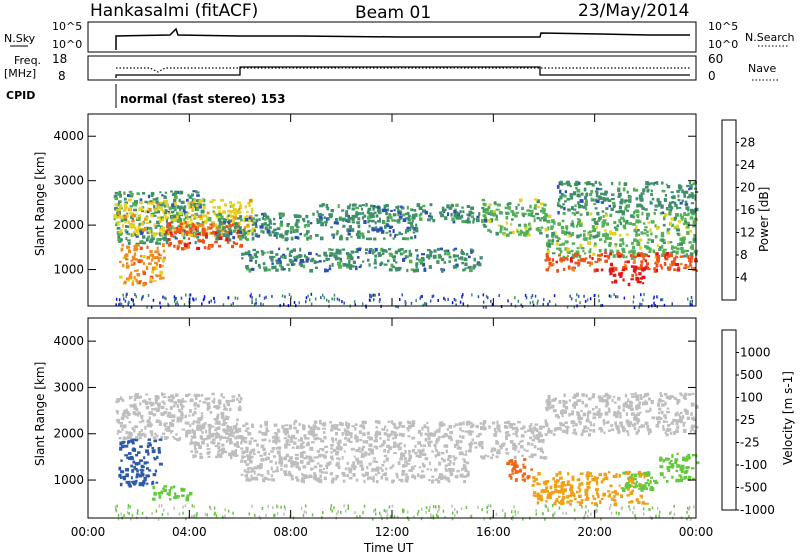 Image resolution: width=800 pixels, height=554 pixels. I want to click on power-ytick-label: 3000, so click(68, 181).